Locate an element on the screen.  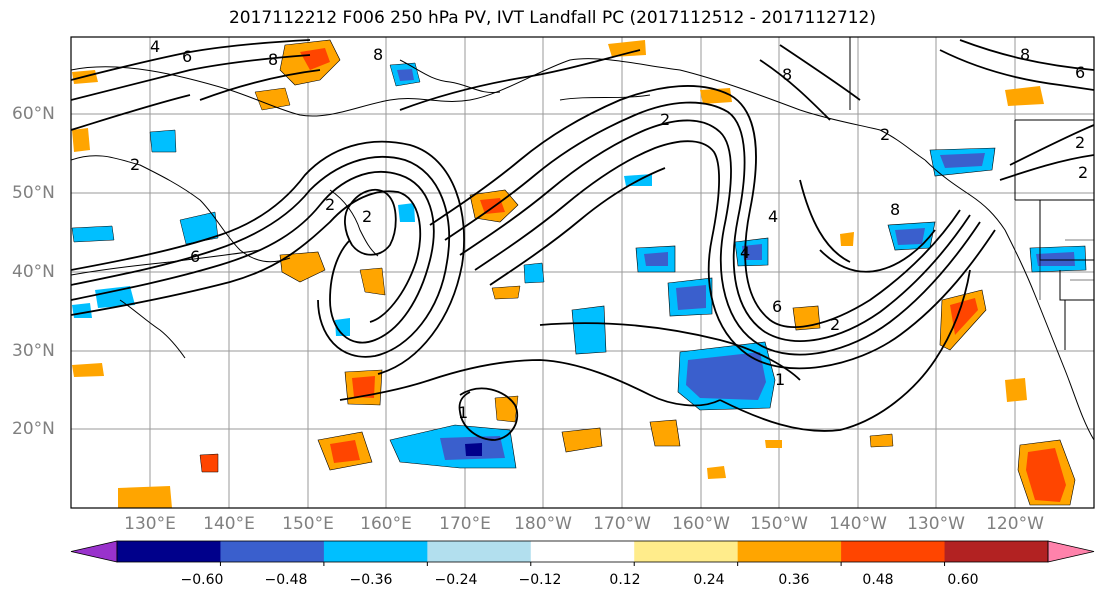
lon-label: 120°W is located at coordinates (1015, 524).